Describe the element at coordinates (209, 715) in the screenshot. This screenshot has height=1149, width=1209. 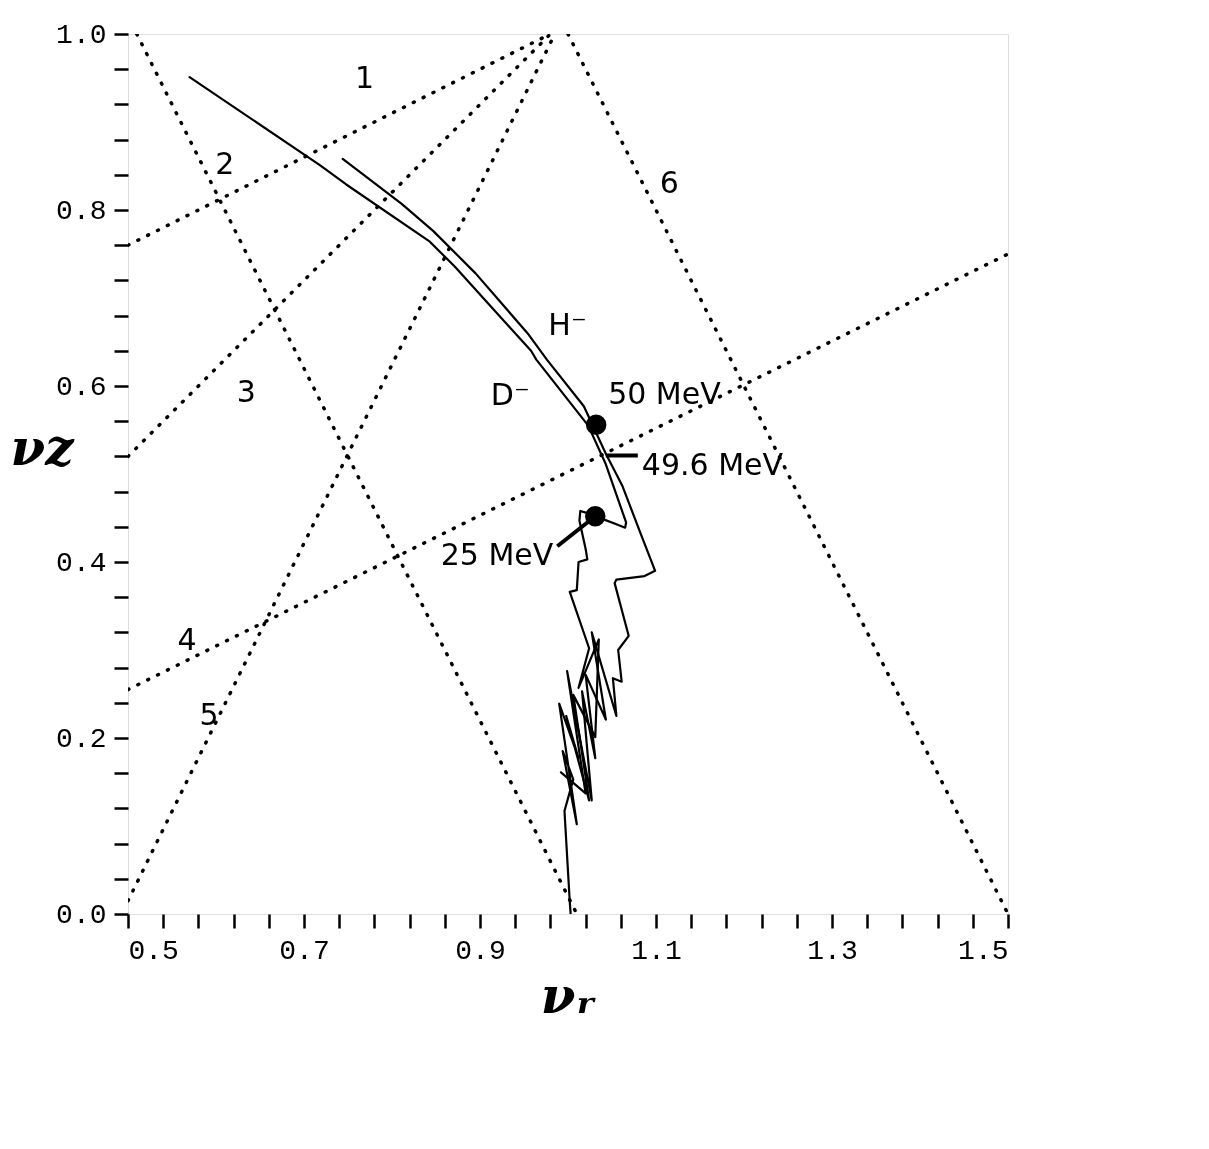
I see `series-label: 5` at that location.